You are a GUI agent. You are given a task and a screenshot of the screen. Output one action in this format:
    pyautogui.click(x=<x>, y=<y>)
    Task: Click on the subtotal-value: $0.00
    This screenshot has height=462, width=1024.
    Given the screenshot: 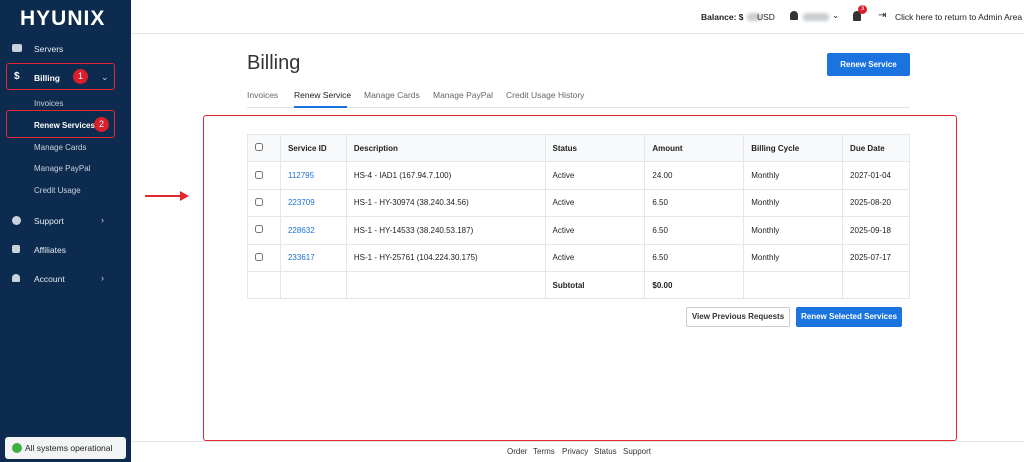 What is the action you would take?
    pyautogui.click(x=694, y=285)
    